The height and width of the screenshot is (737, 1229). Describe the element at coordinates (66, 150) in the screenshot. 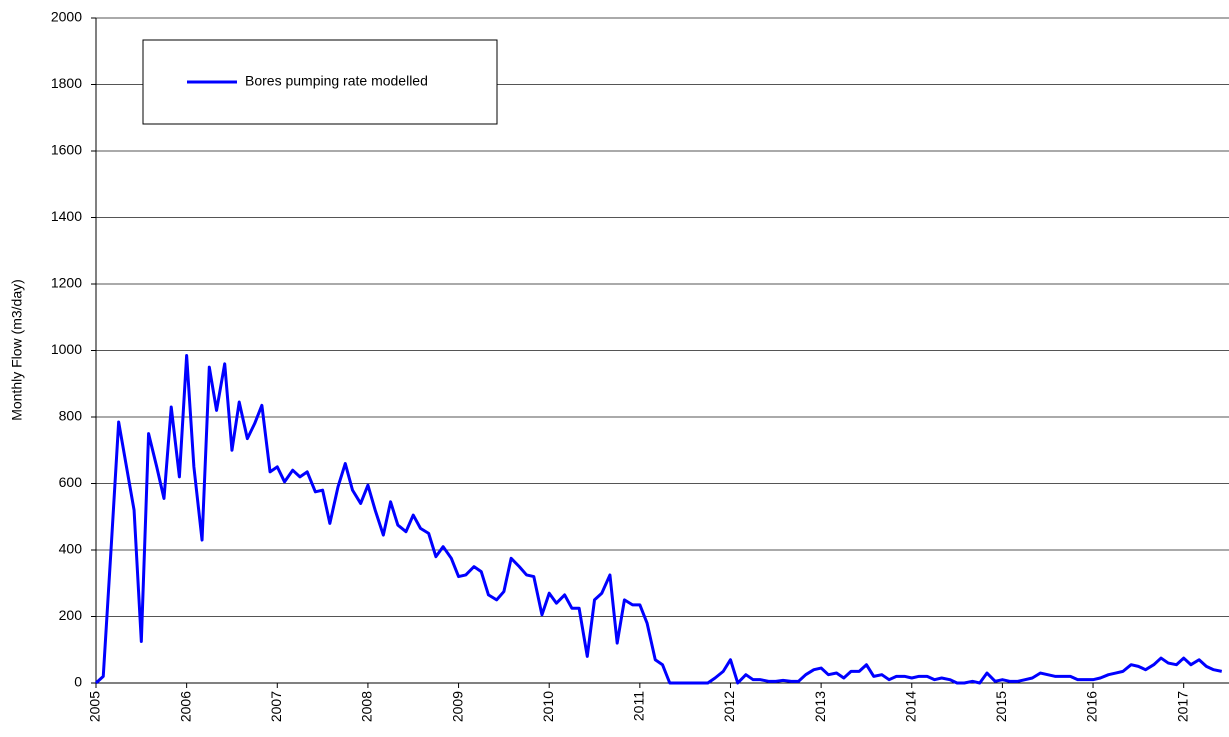

I see `y-tick-label: 1600` at that location.